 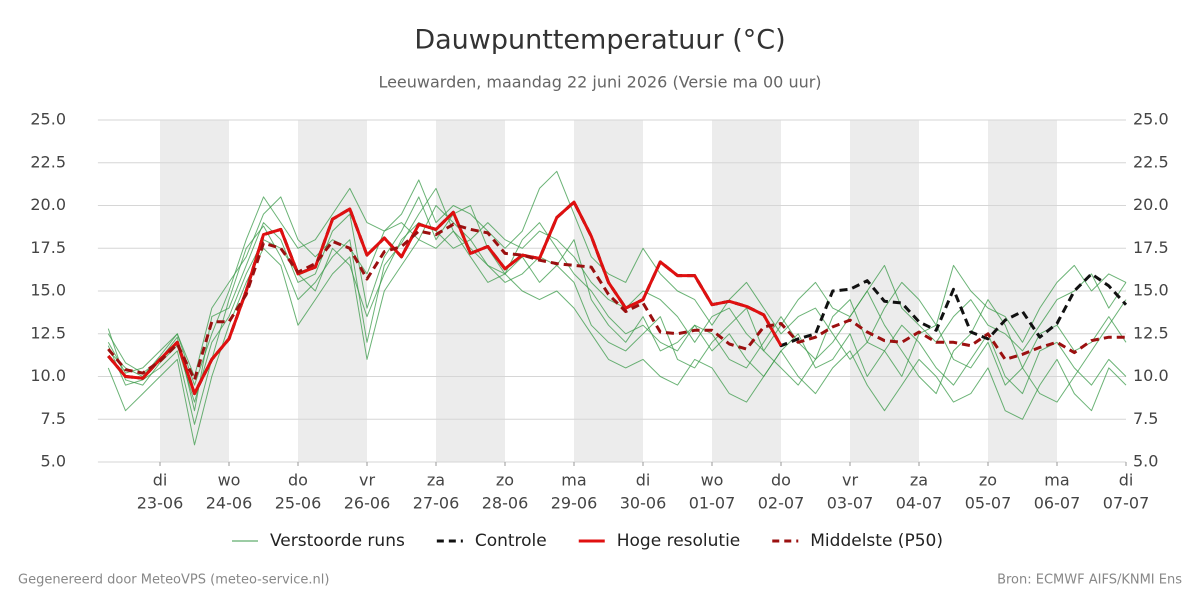 What do you see at coordinates (48, 247) in the screenshot?
I see `y-tick-label: 17.5` at bounding box center [48, 247].